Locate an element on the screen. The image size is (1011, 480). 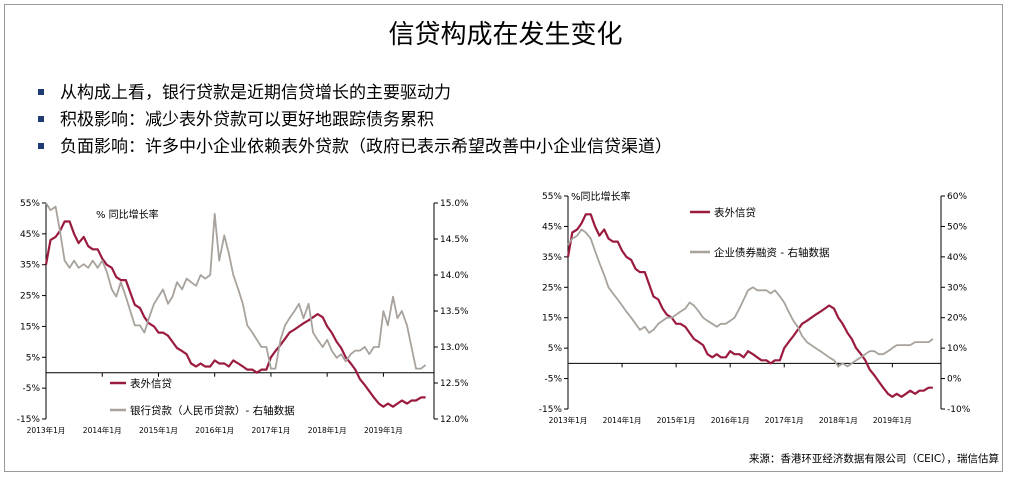
y-right-tick-label: 60% is located at coordinates (957, 197).